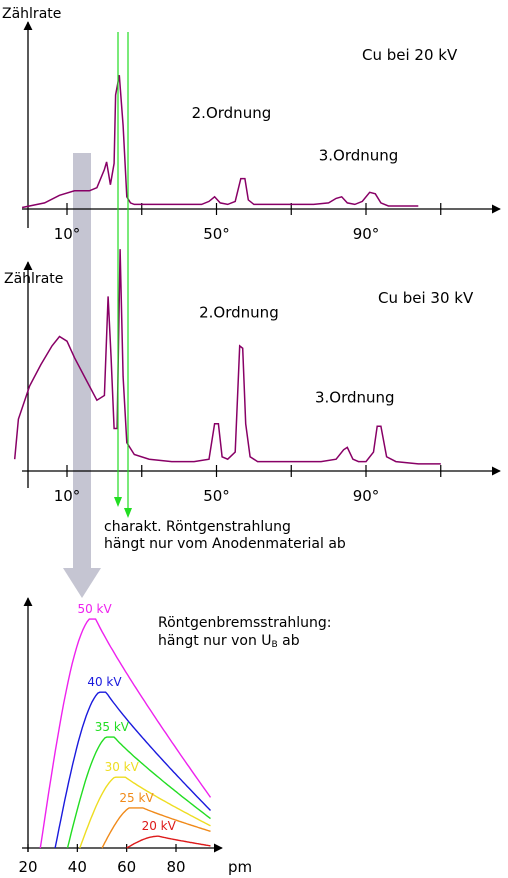 This screenshot has width=508, height=878. I want to click on x-tick-label: 20, so click(27, 867).